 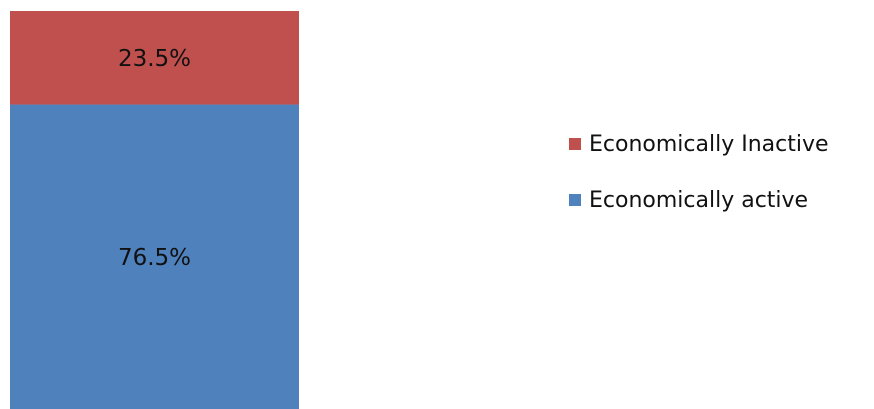 I want to click on legend-item-economically-active: Economically active, so click(x=719, y=200).